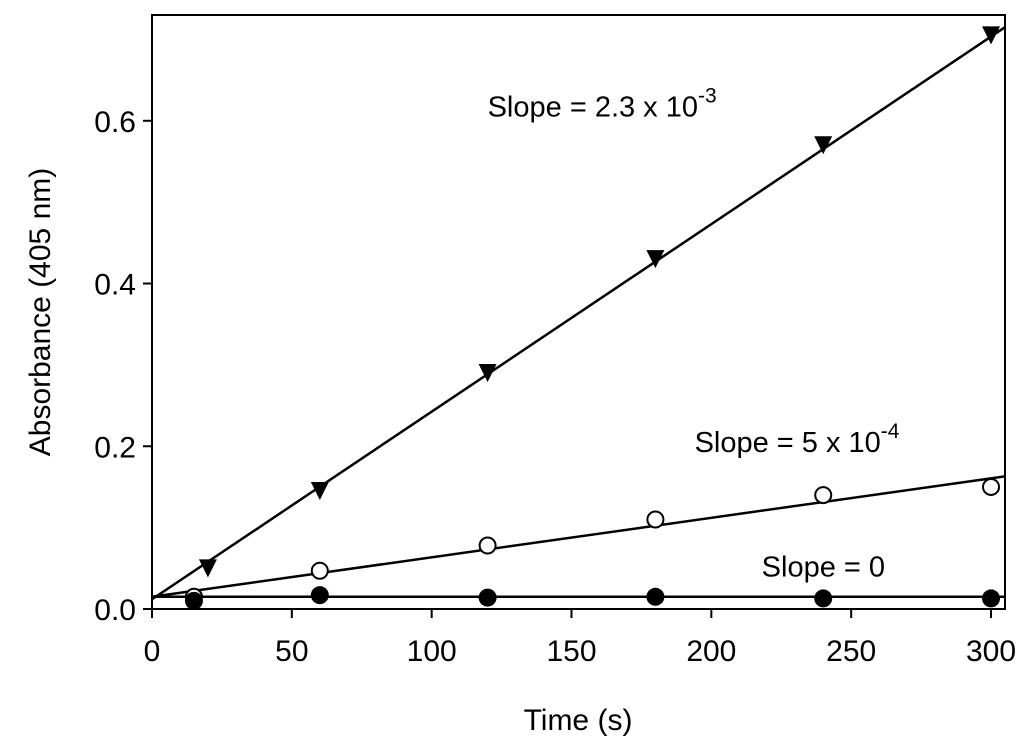  I want to click on x-tick-label: 50, so click(291, 651).